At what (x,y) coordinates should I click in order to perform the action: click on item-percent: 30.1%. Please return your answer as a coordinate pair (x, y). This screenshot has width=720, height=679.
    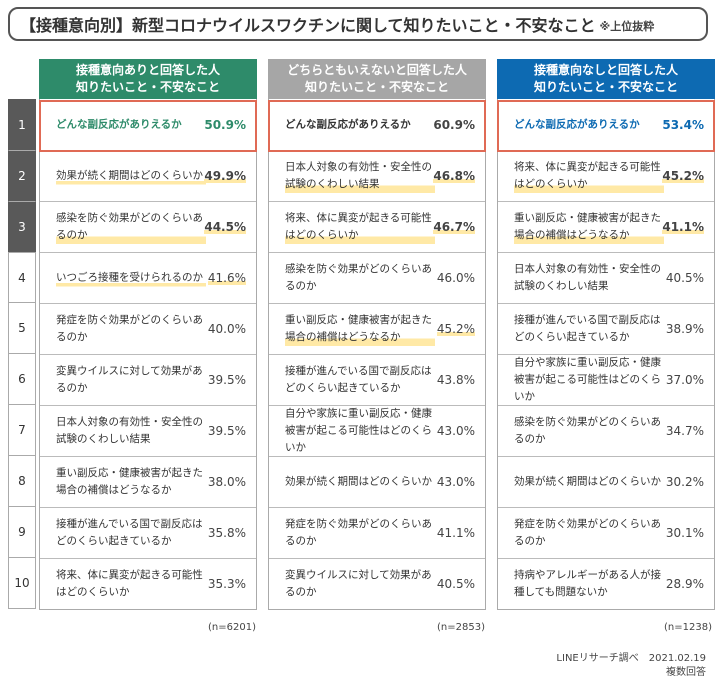
    Looking at the image, I should click on (684, 533).